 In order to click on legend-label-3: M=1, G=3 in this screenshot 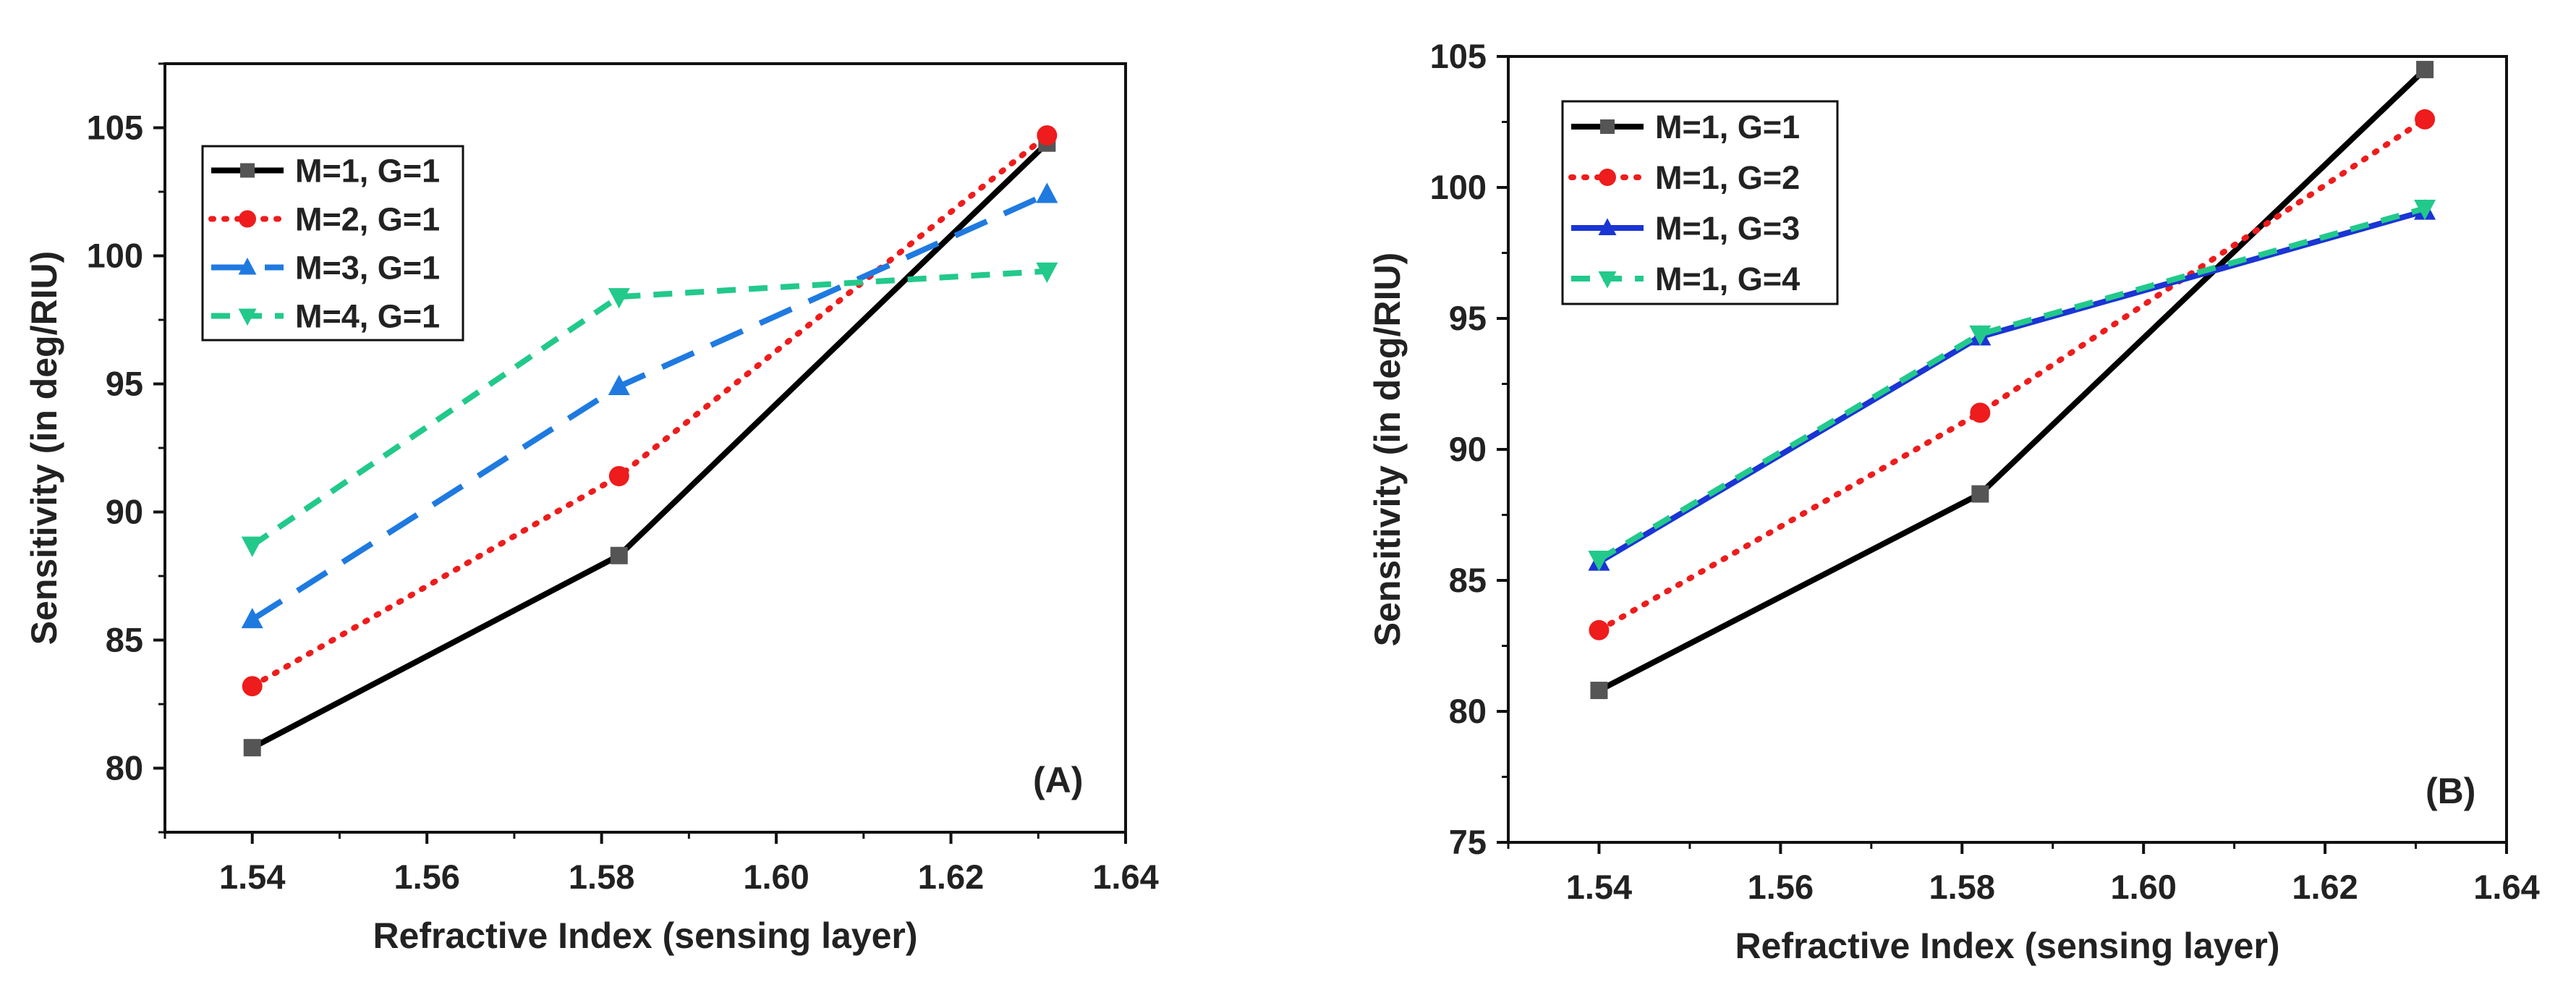, I will do `click(1727, 228)`.